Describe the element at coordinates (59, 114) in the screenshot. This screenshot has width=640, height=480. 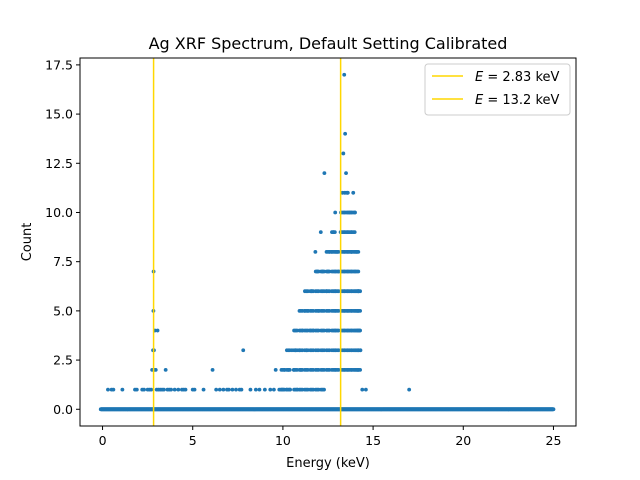
I see `y-tick-label: 15.0` at that location.